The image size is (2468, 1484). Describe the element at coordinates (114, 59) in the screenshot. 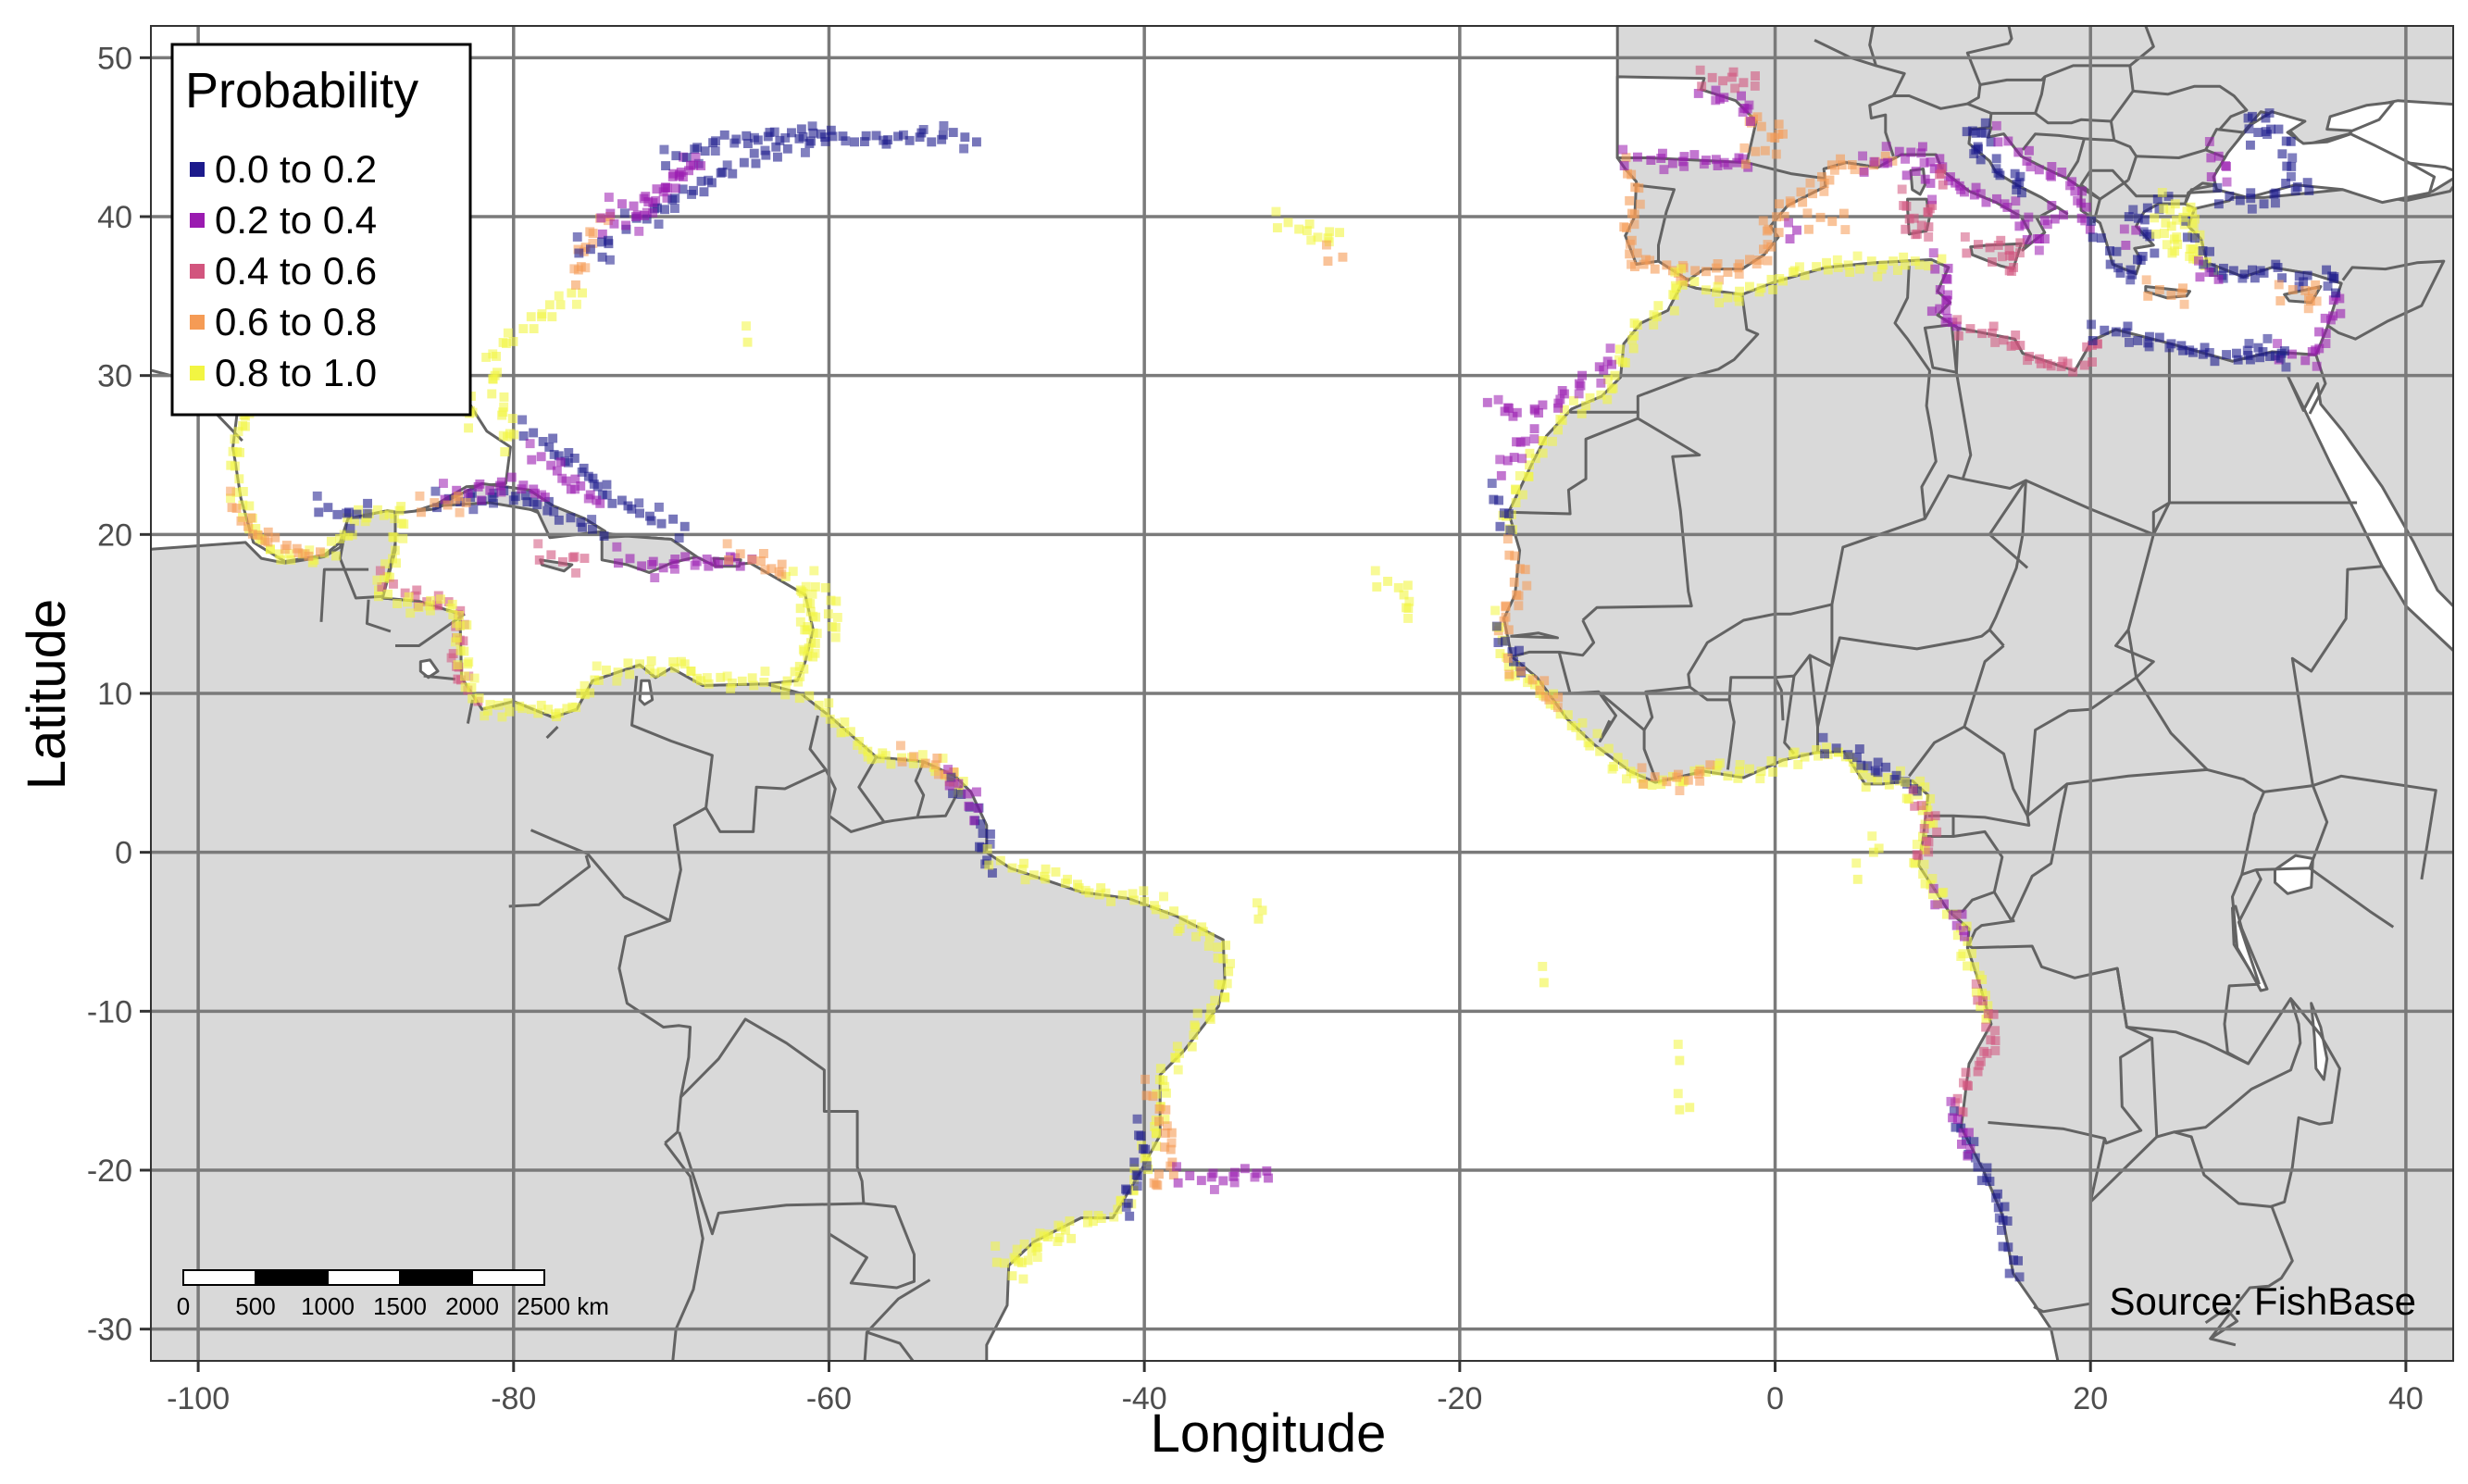

I see `y-tick-label: 50` at that location.